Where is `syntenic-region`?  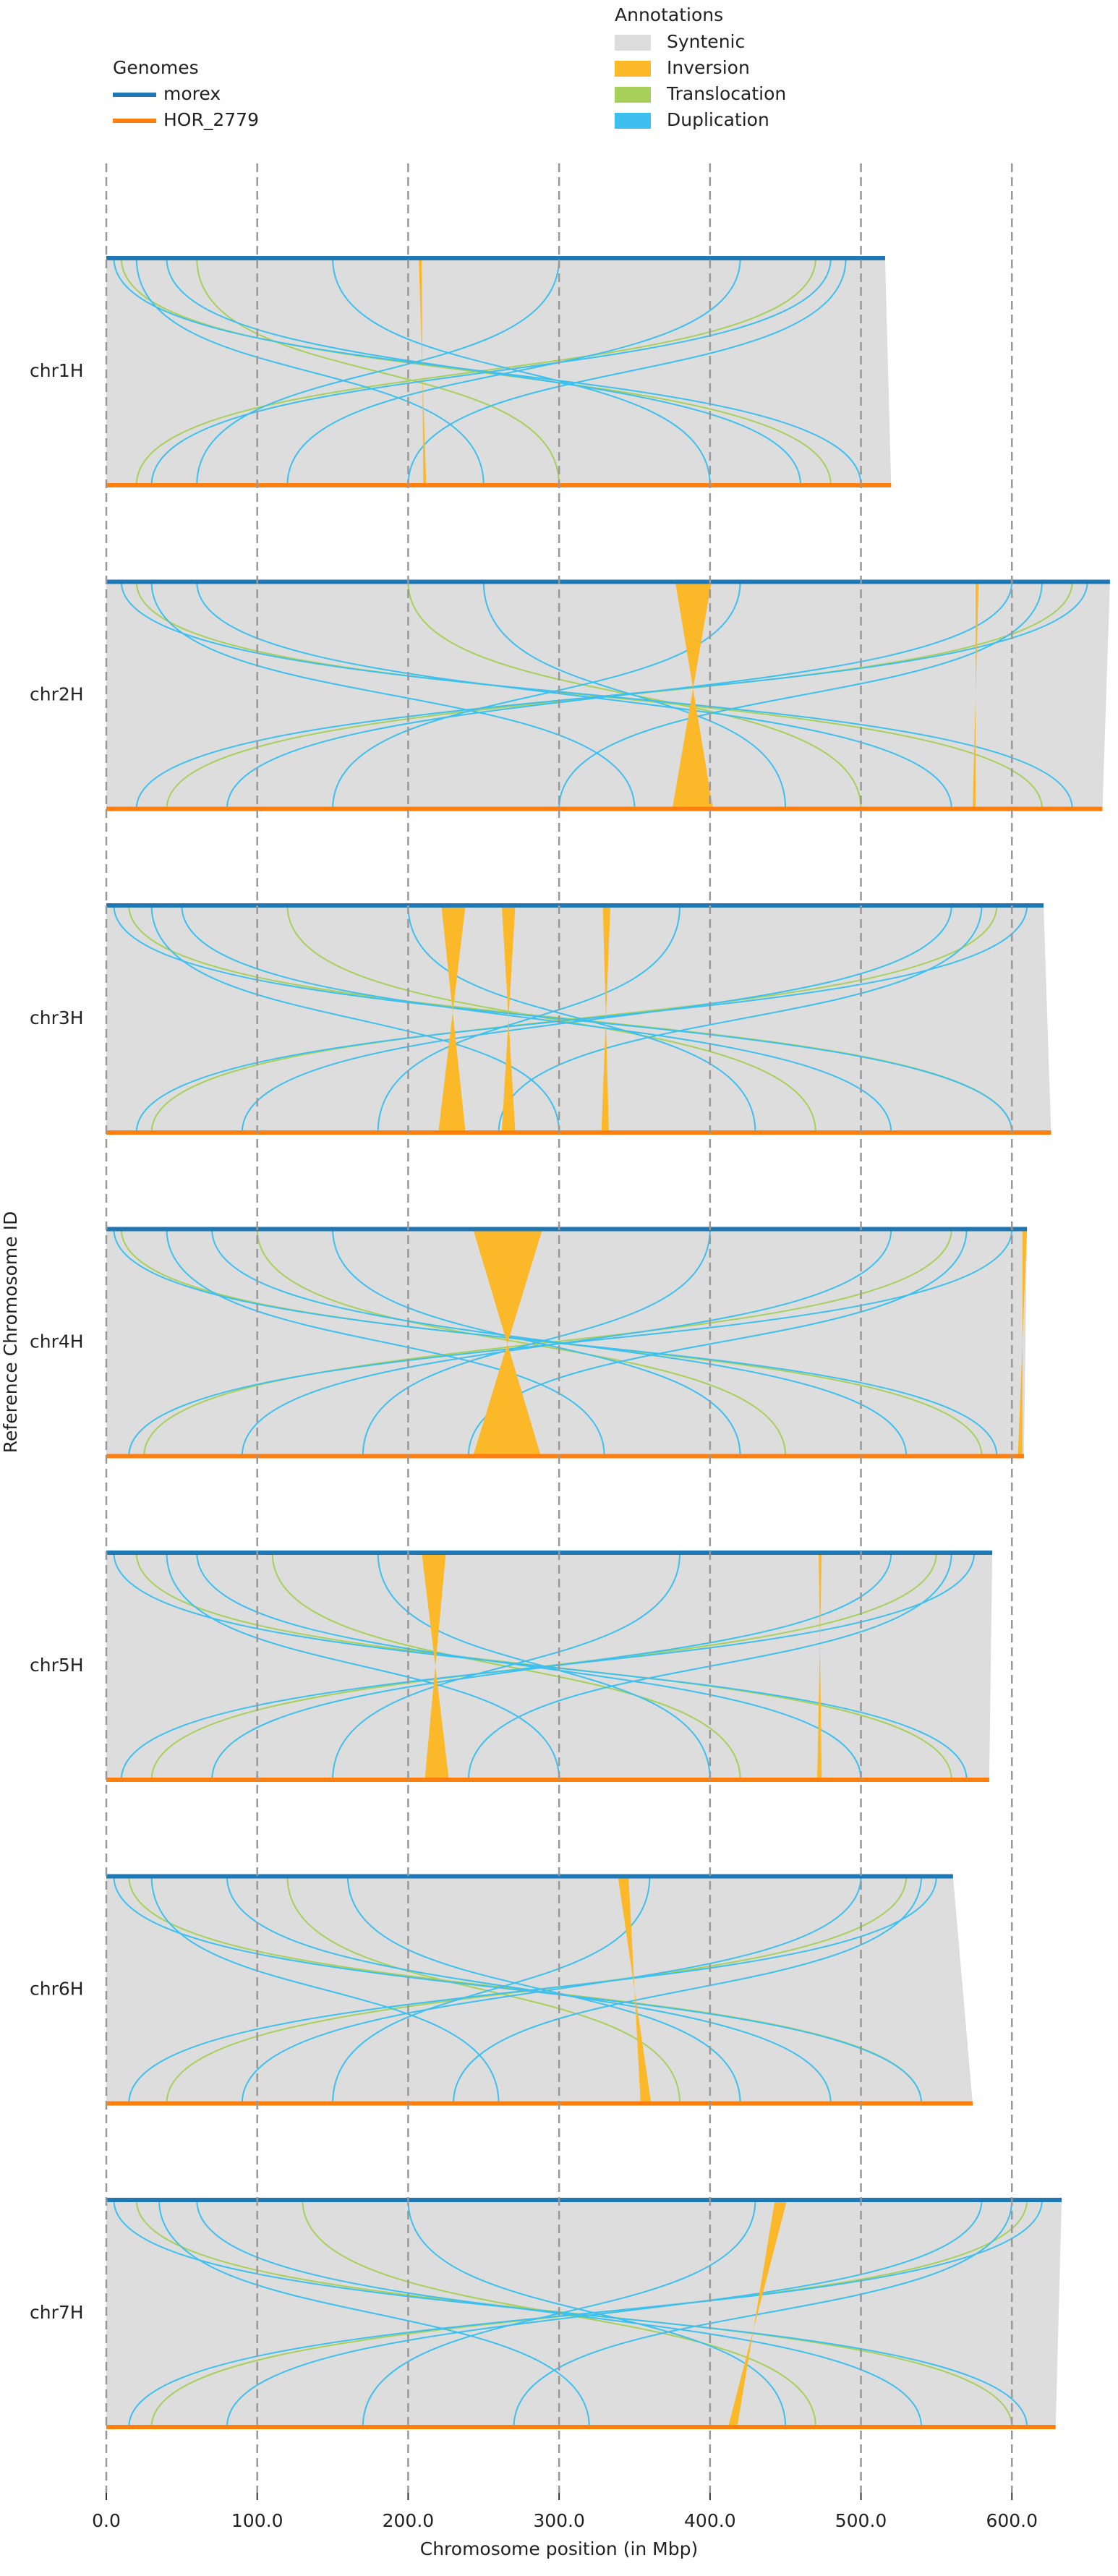 syntenic-region is located at coordinates (499, 371).